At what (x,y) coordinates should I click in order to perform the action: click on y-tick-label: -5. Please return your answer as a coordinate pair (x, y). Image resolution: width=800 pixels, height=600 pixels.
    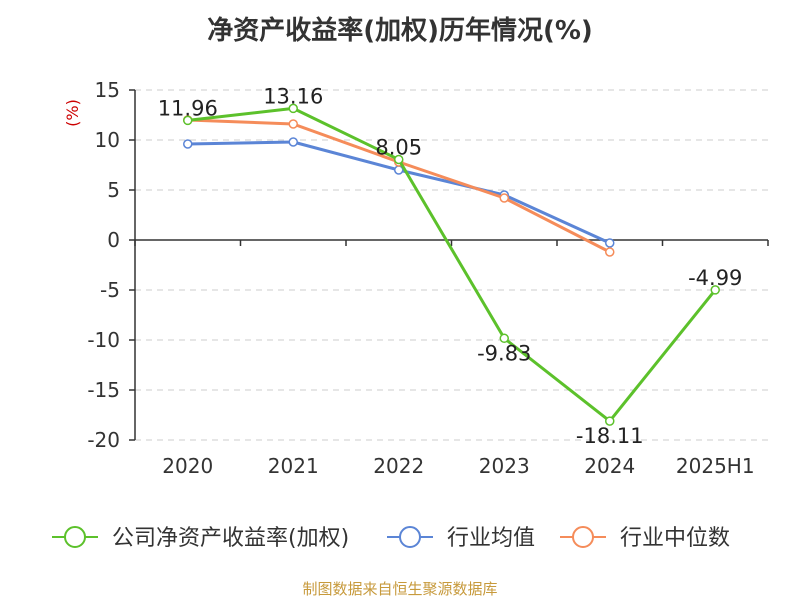
    Looking at the image, I should click on (110, 290).